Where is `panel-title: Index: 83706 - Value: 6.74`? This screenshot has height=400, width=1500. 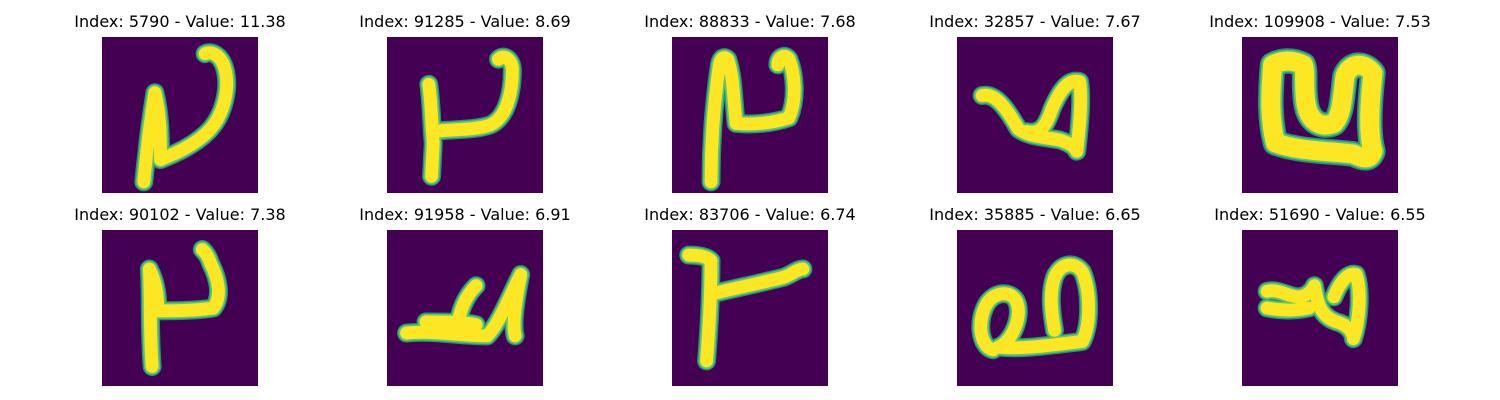
panel-title: Index: 83706 - Value: 6.74 is located at coordinates (750, 214).